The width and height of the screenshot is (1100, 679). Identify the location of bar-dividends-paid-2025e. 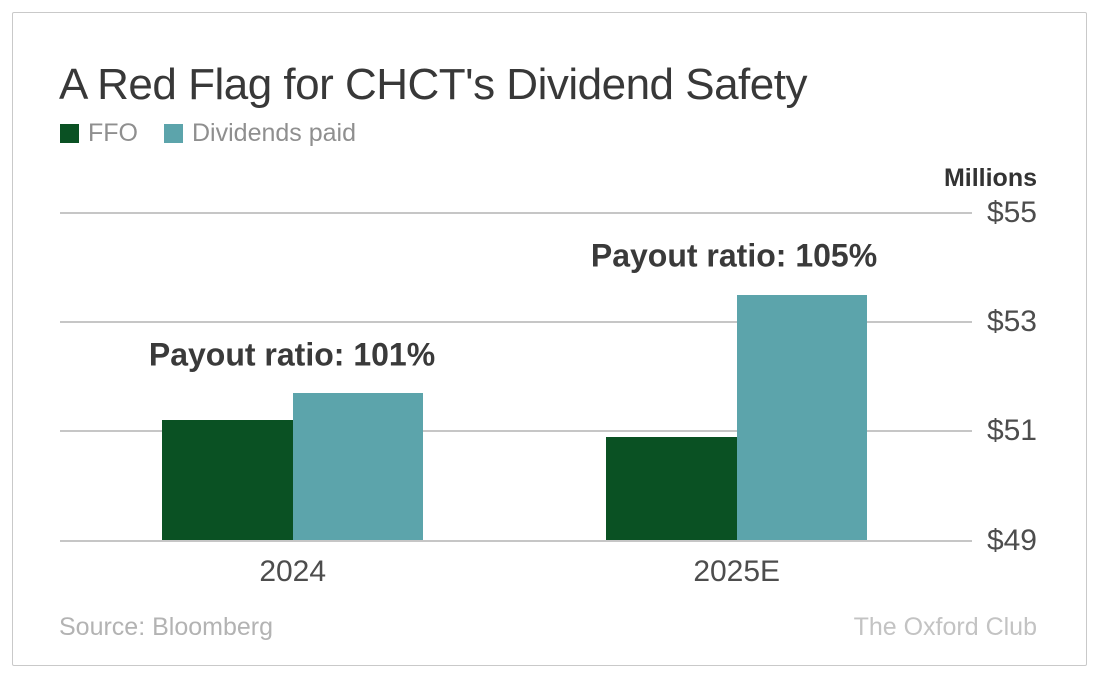
(802, 417).